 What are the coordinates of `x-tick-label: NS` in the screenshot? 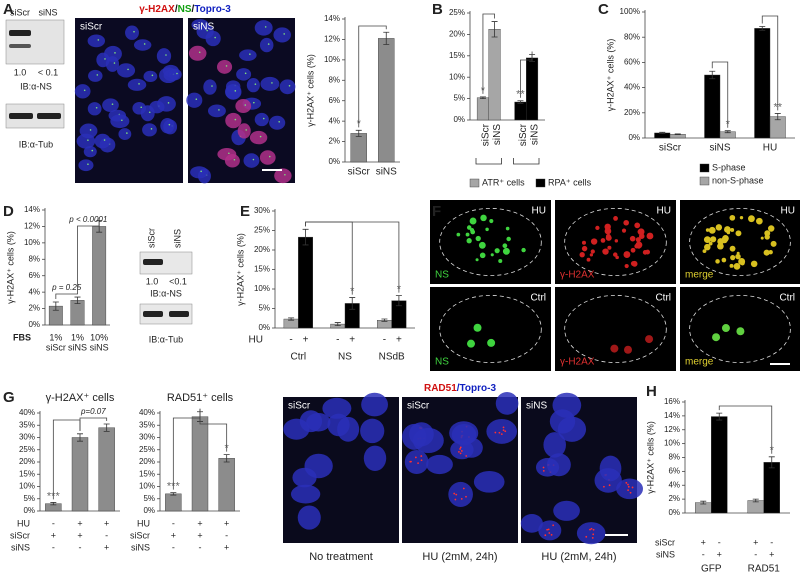 It's located at (345, 357).